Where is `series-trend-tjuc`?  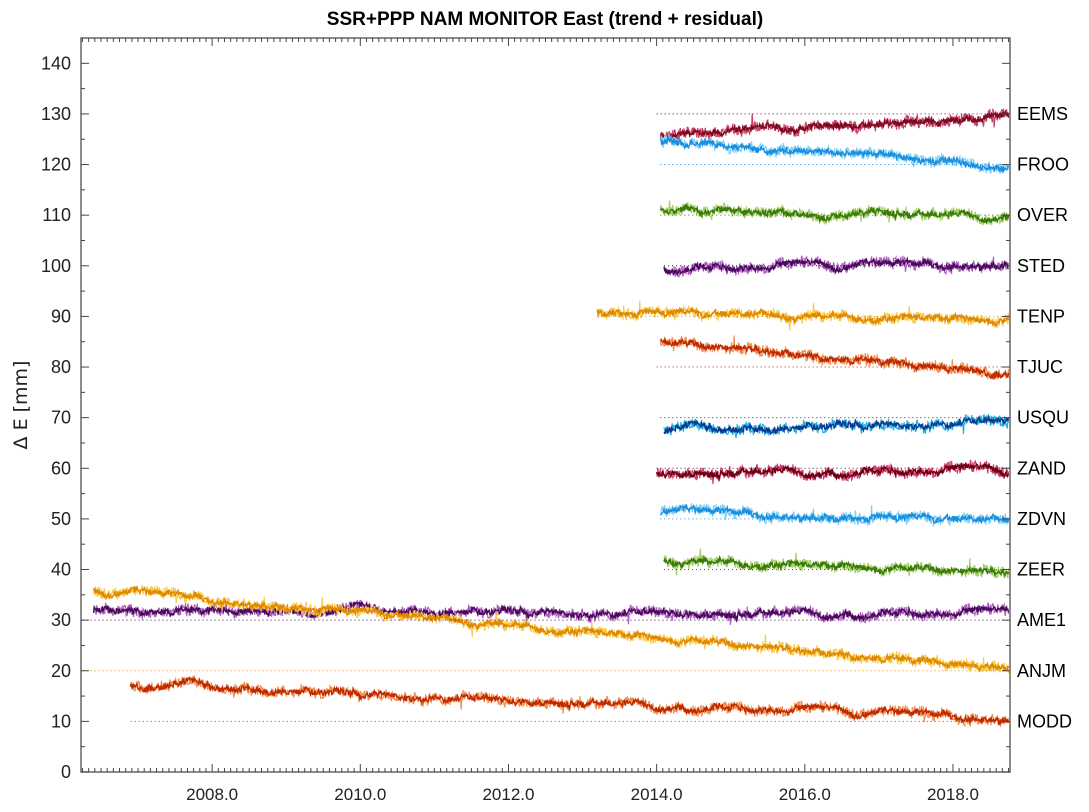 series-trend-tjuc is located at coordinates (834, 358).